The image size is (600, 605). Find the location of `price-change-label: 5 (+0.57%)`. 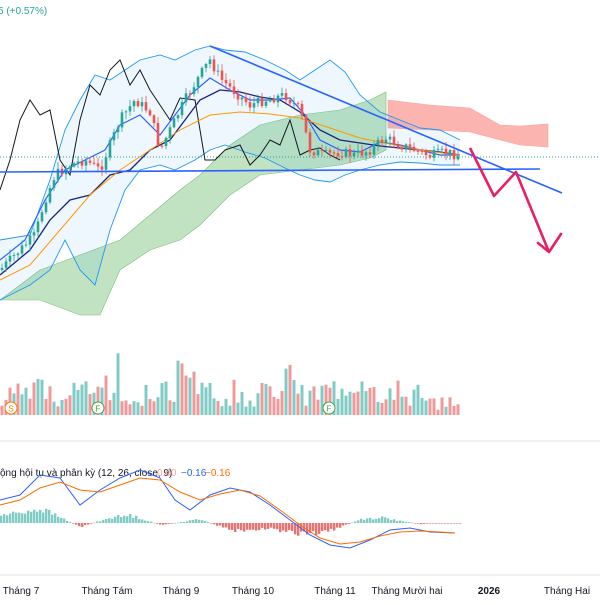

price-change-label: 5 (+0.57%) is located at coordinates (23, 11).